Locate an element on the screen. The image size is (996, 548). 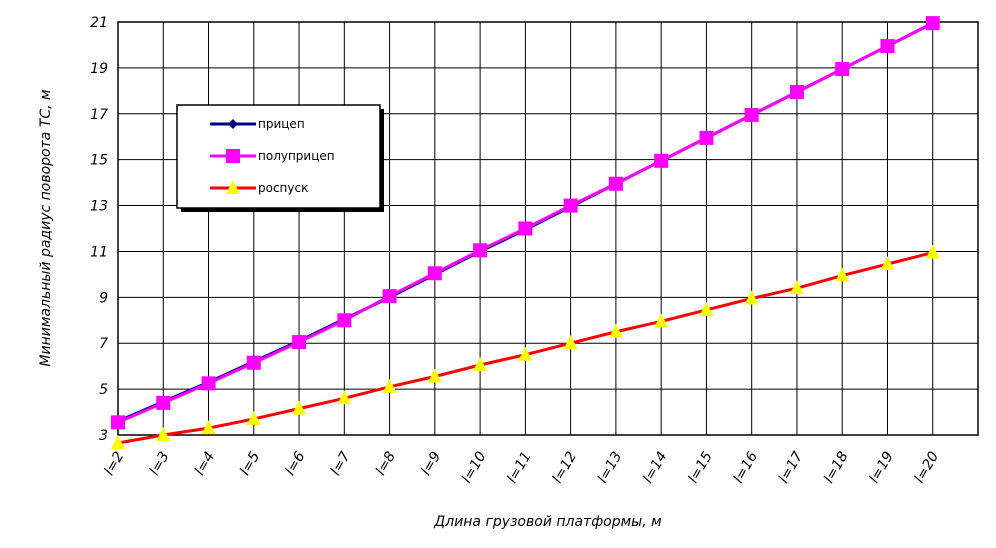
y-tick-label: 9 is located at coordinates (103, 298).